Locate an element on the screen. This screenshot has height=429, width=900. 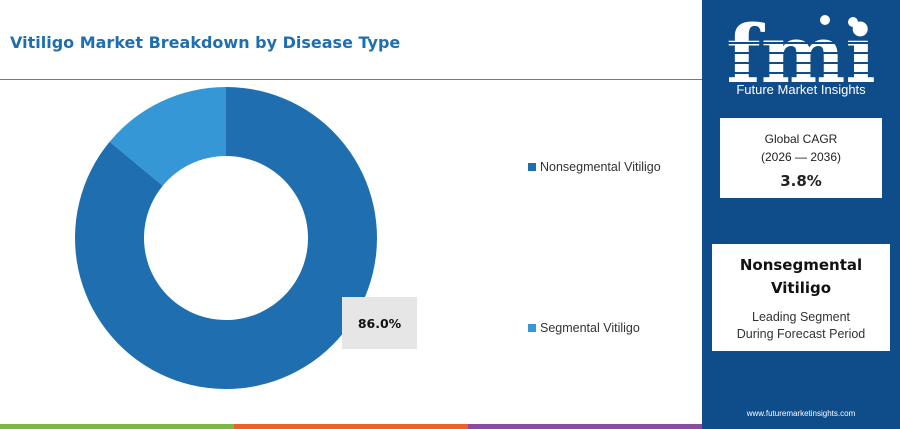
cagr-value: 3.8% is located at coordinates (801, 181).